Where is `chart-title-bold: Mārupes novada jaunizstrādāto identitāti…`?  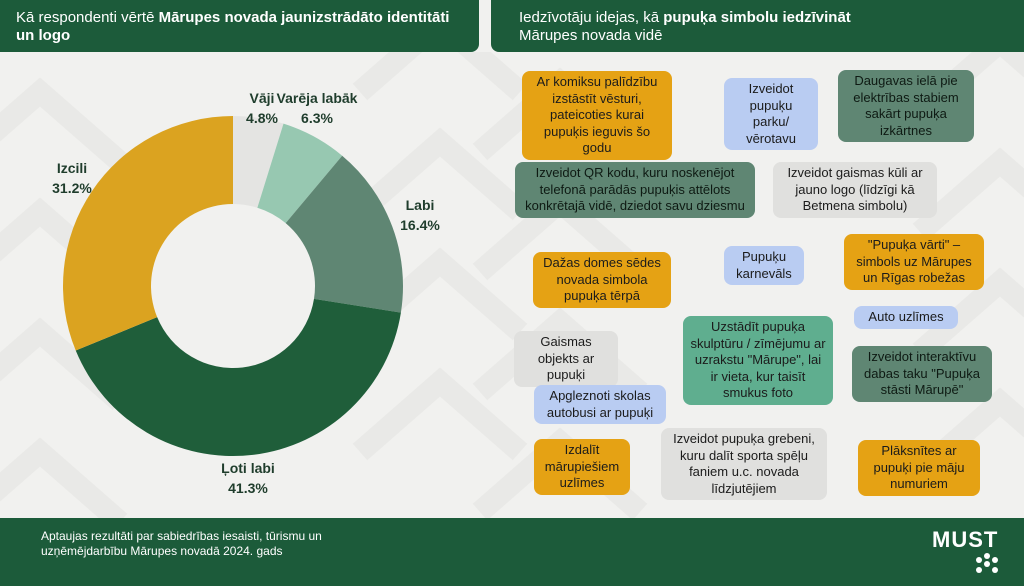 chart-title-bold: Mārupes novada jaunizstrādāto identitāti… is located at coordinates (233, 26).